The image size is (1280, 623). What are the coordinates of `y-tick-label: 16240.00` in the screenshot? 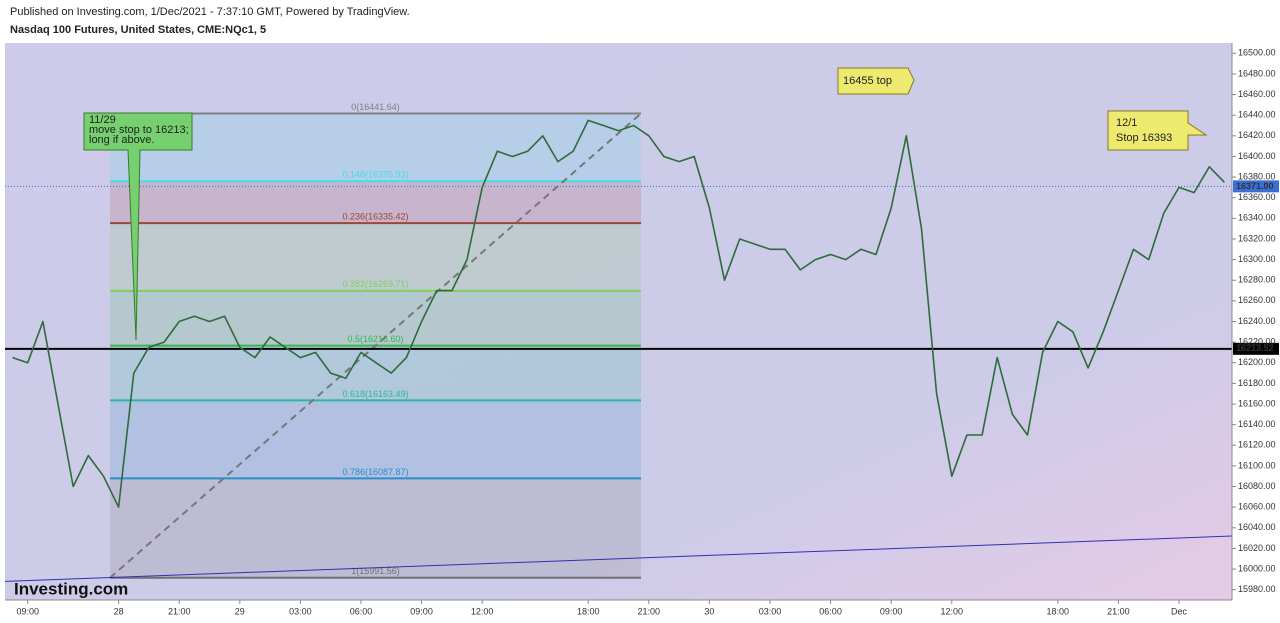 It's located at (1257, 321).